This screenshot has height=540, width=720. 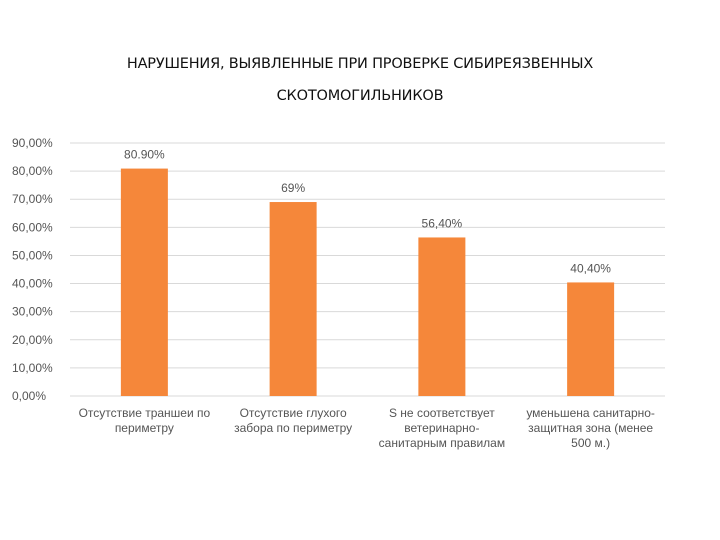 What do you see at coordinates (144, 155) in the screenshot?
I see `data-label: 80.90%` at bounding box center [144, 155].